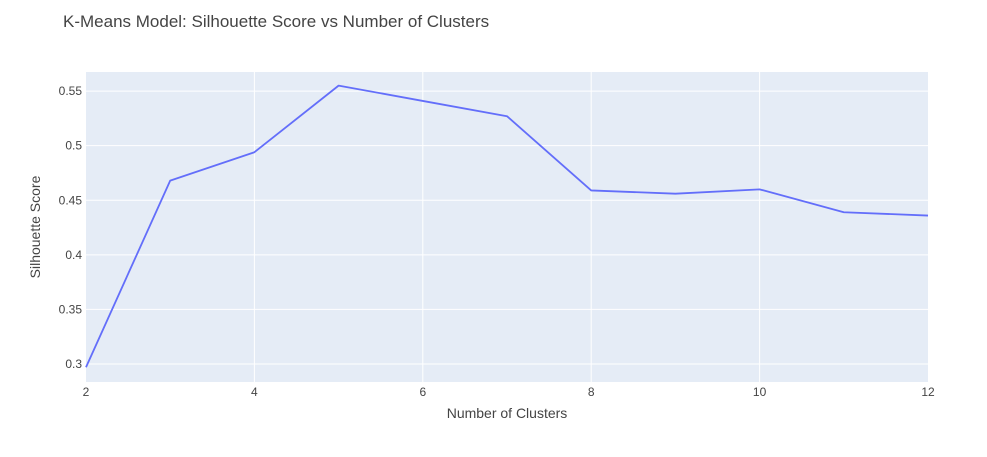 The image size is (987, 457). What do you see at coordinates (928, 392) in the screenshot?
I see `x-tick-label: 12` at bounding box center [928, 392].